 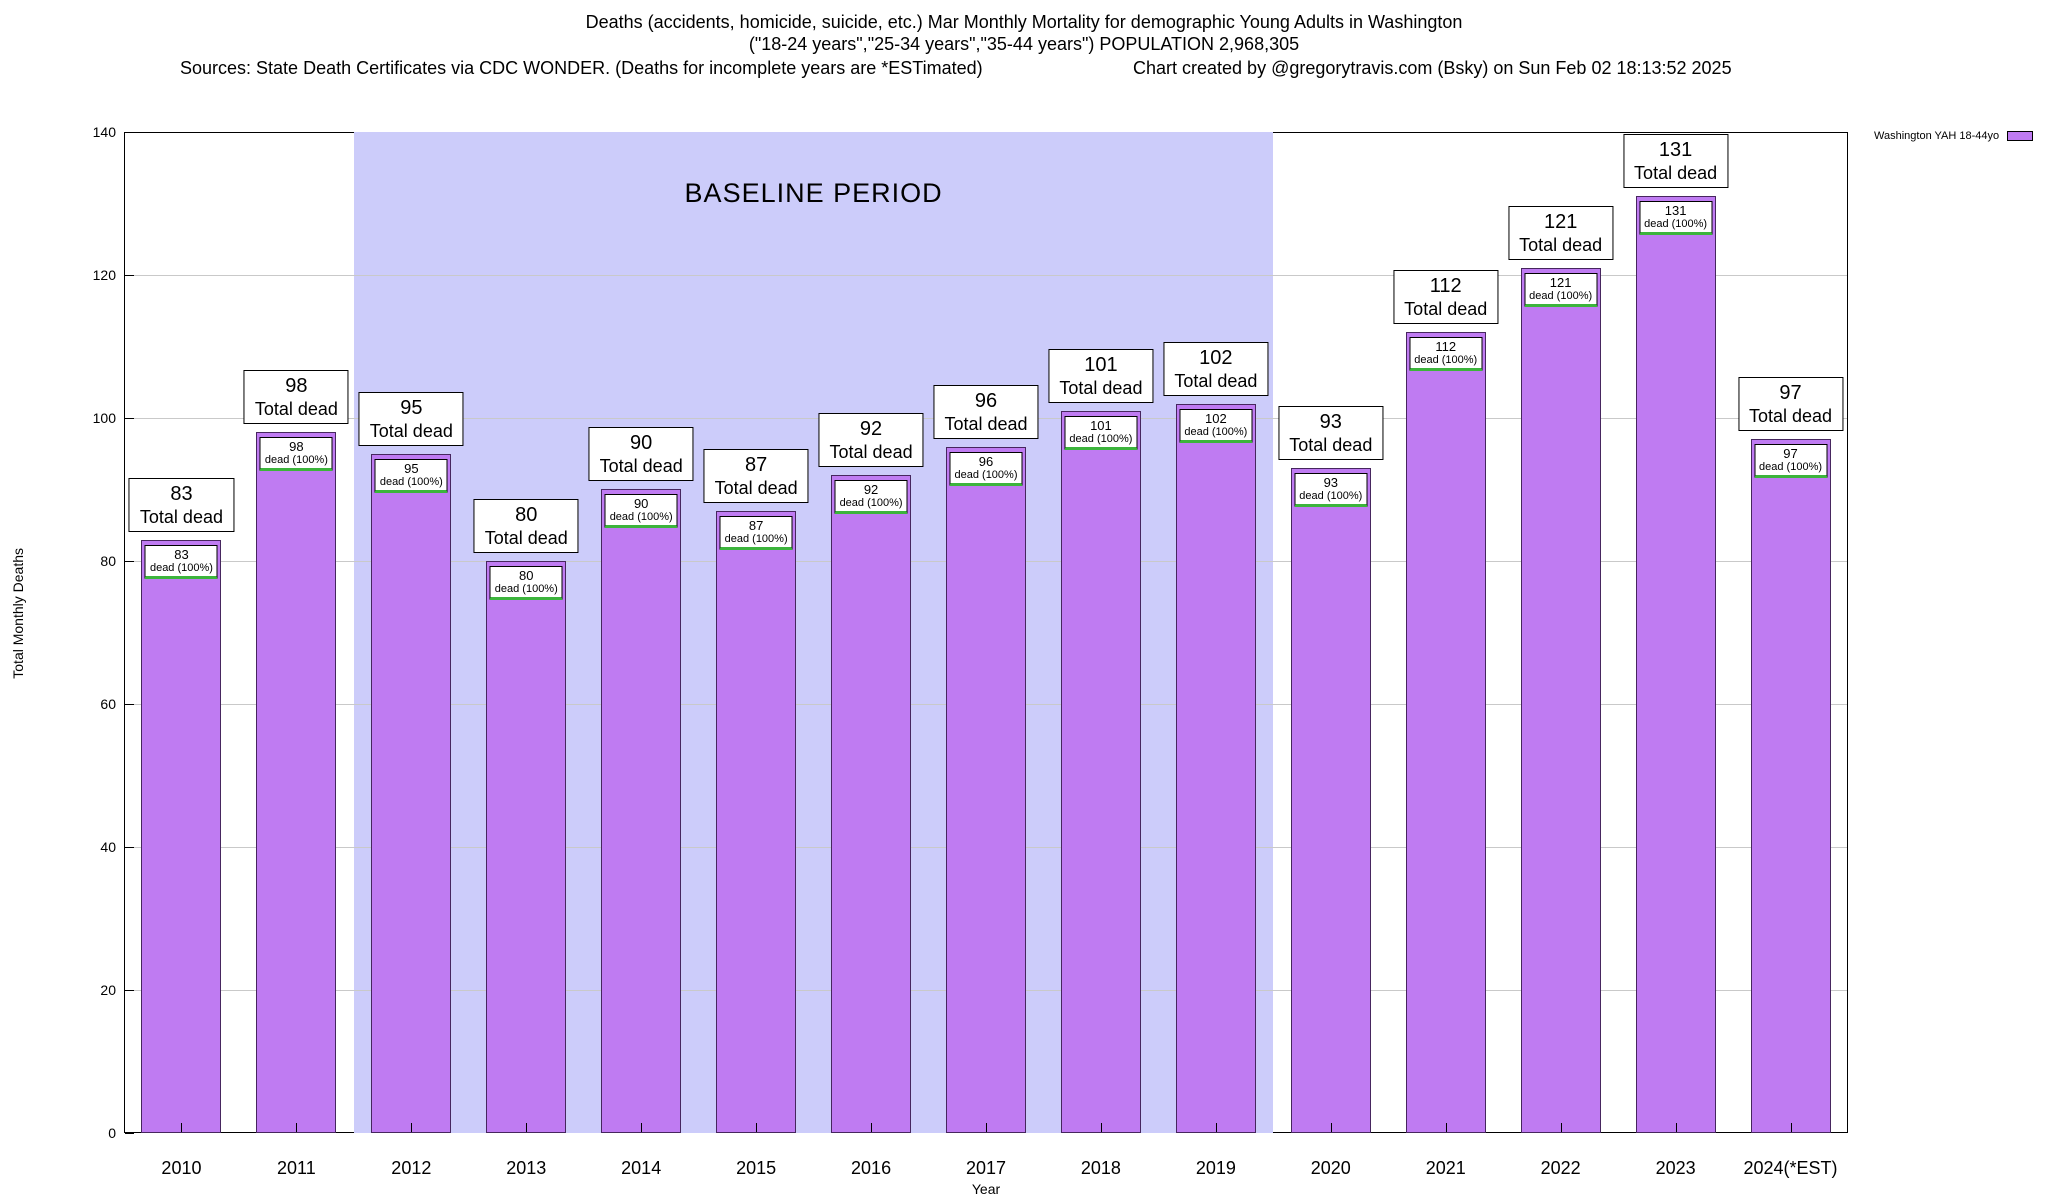 I want to click on x-tick-label: 2018, so click(x=1100, y=1168).